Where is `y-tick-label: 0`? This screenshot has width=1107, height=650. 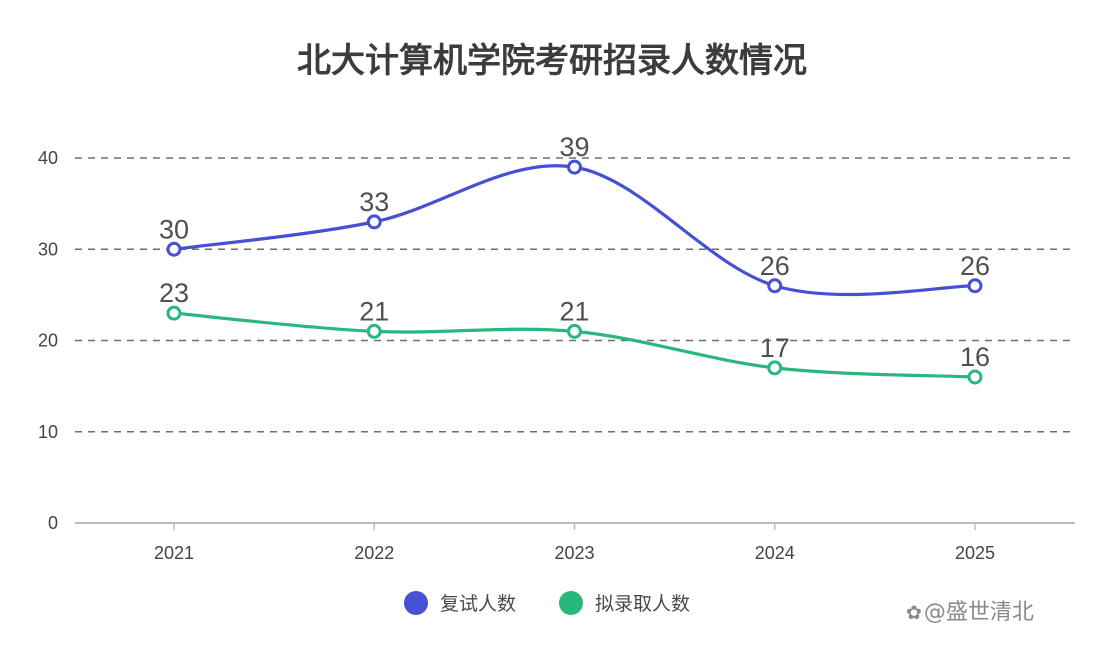 y-tick-label: 0 is located at coordinates (53, 523).